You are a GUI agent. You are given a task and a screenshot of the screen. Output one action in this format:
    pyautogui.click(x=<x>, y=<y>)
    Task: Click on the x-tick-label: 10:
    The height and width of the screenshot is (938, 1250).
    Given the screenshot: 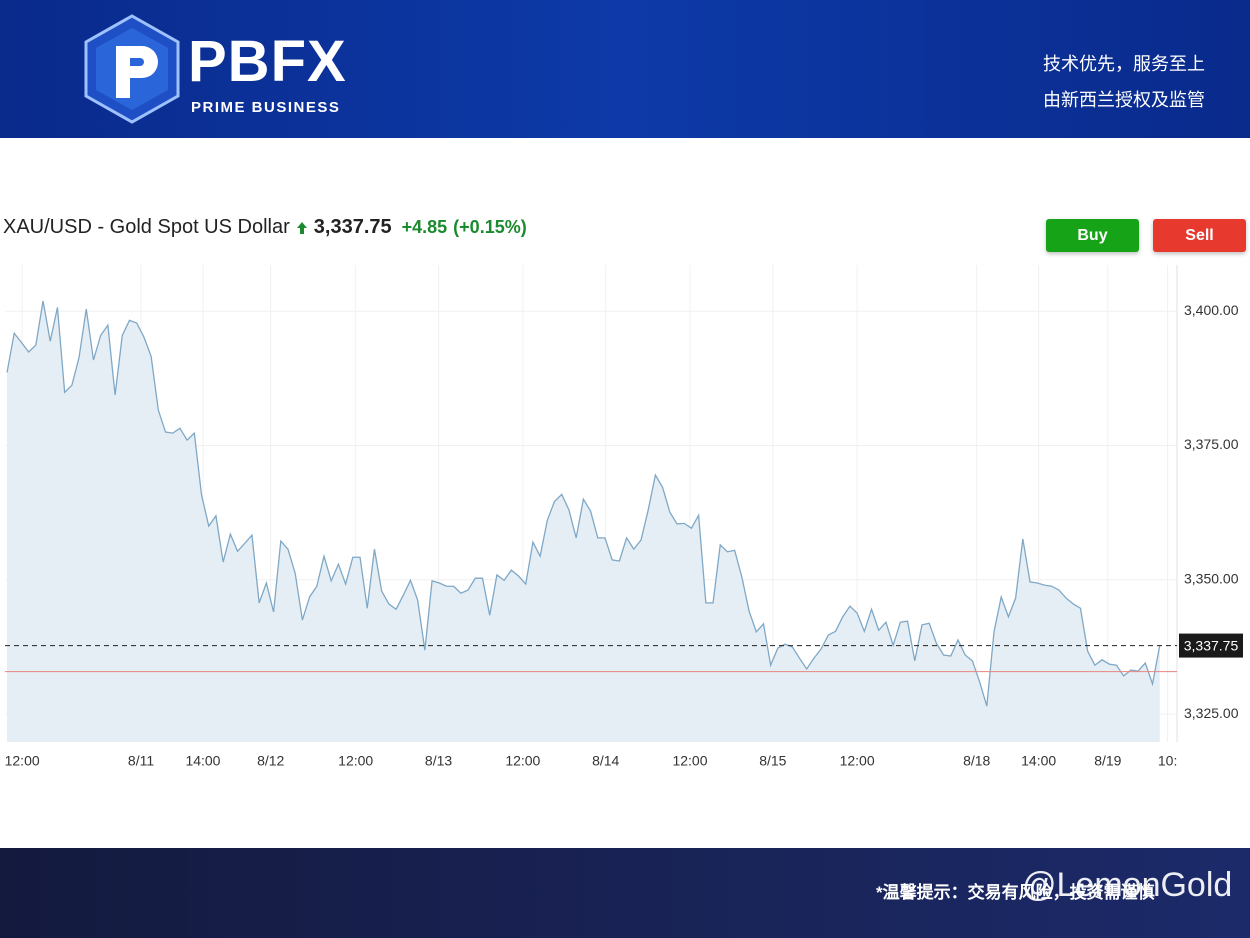 What is the action you would take?
    pyautogui.click(x=1167, y=761)
    